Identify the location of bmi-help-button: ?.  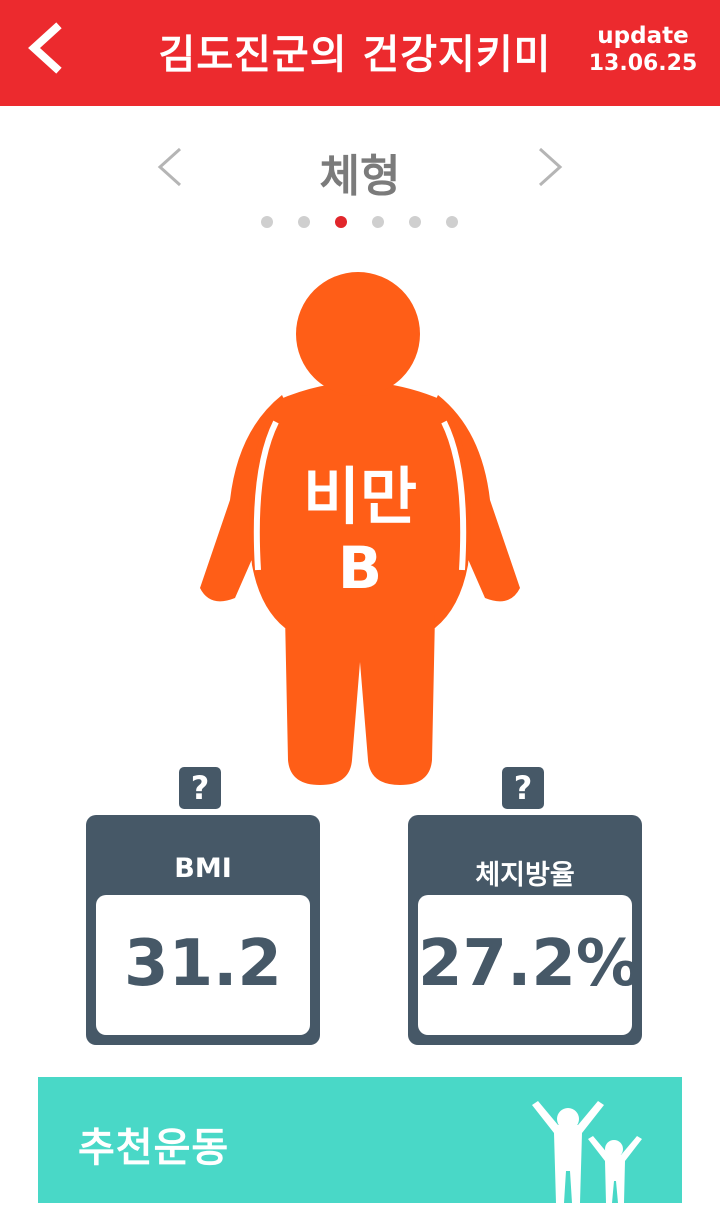
(200, 788).